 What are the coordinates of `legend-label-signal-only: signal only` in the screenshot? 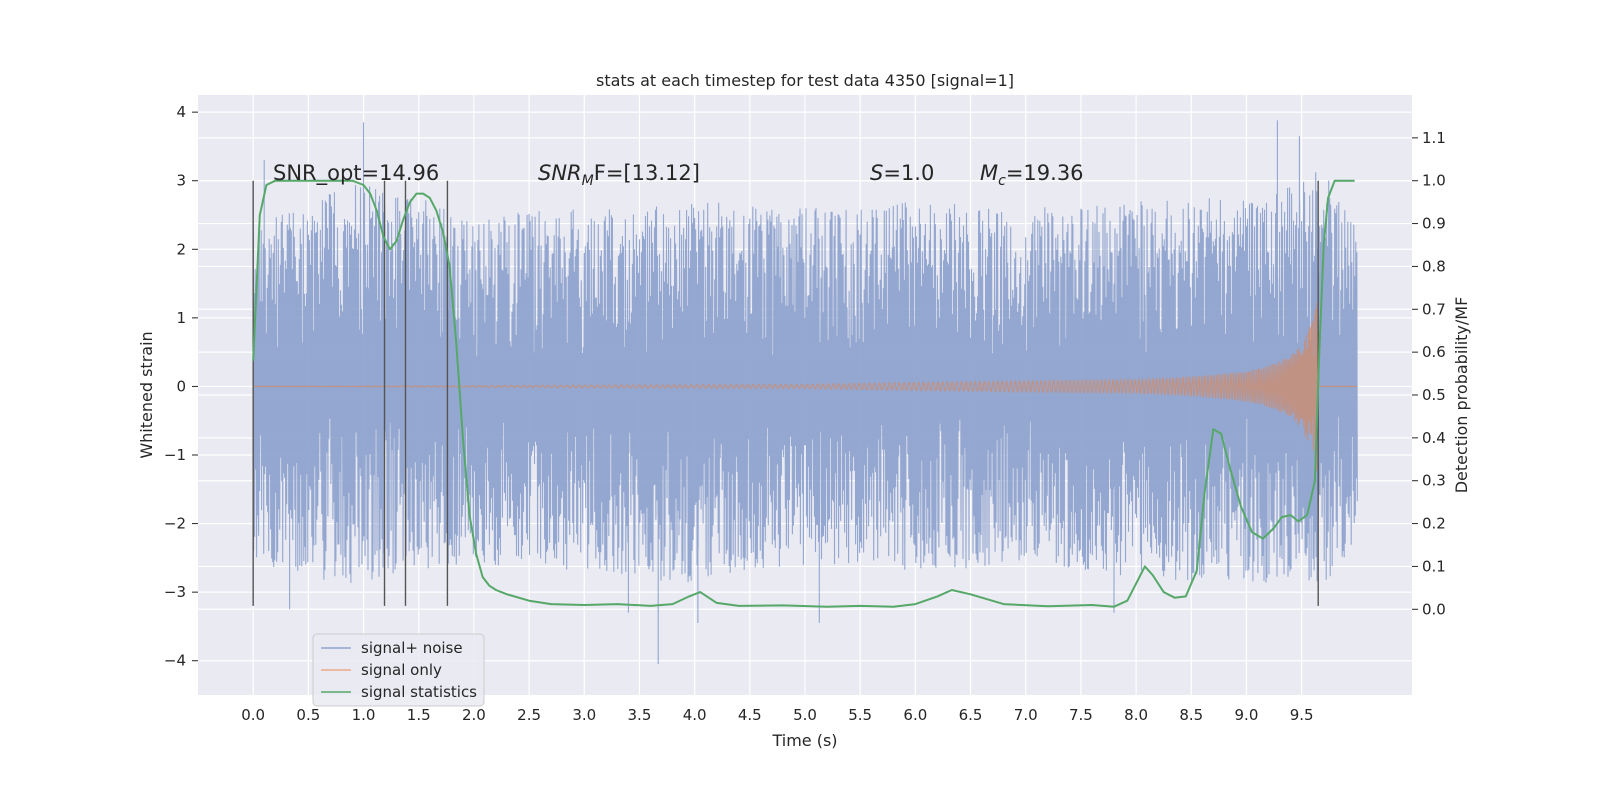 It's located at (401, 670).